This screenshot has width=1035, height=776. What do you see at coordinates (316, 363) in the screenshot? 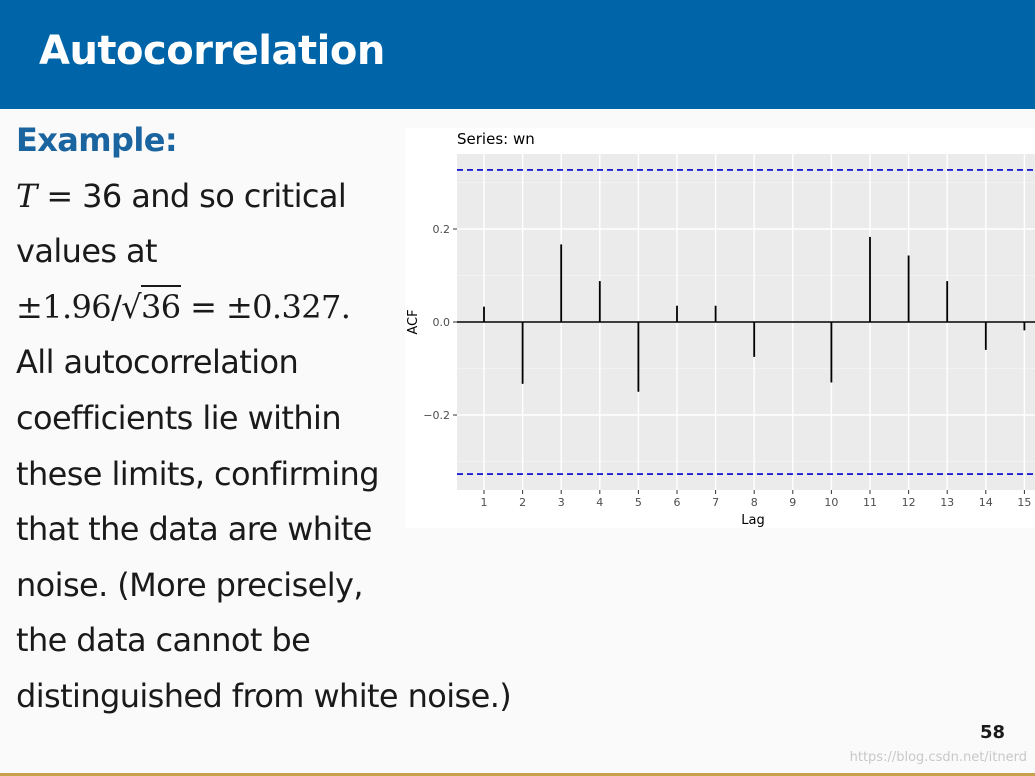
I see `text-line: All autocorrelation` at bounding box center [316, 363].